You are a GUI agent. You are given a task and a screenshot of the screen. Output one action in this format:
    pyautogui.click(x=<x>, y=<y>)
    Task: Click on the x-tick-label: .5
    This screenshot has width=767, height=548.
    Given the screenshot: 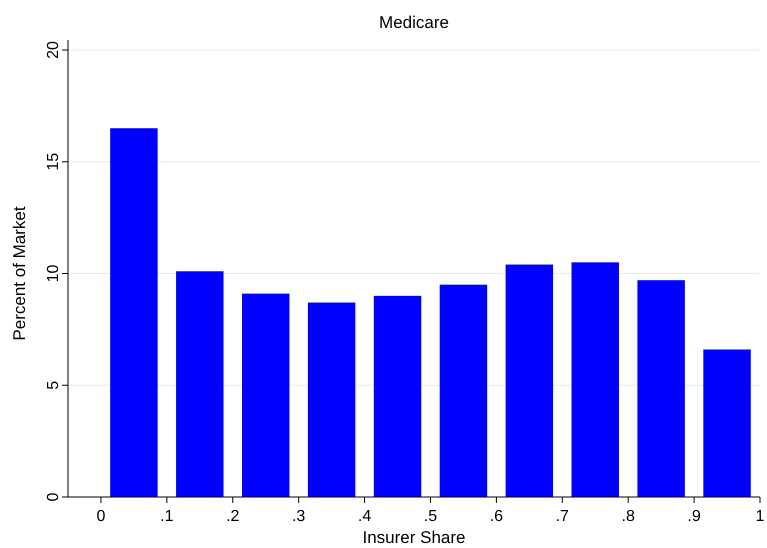 What is the action you would take?
    pyautogui.click(x=431, y=516)
    